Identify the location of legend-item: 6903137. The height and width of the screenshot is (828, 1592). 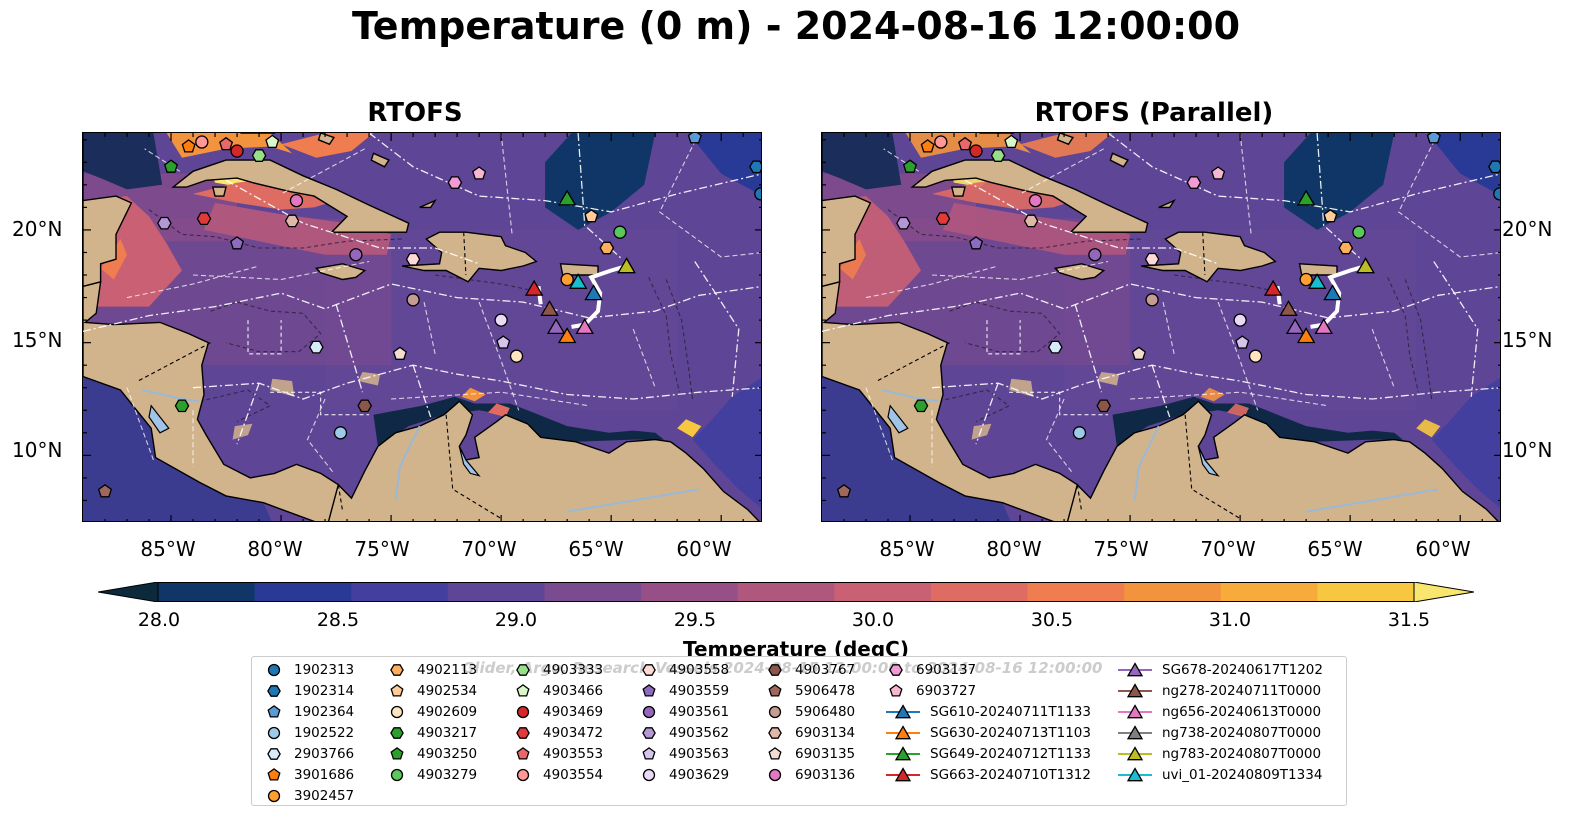
(988, 669).